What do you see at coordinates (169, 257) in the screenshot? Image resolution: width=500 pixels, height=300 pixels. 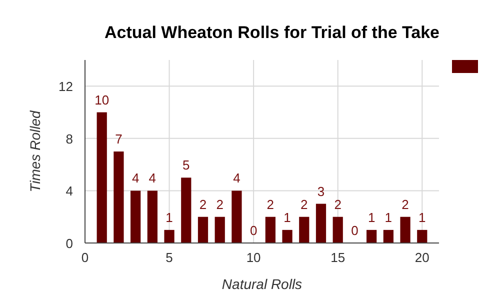 I see `x-tick-label: 5` at bounding box center [169, 257].